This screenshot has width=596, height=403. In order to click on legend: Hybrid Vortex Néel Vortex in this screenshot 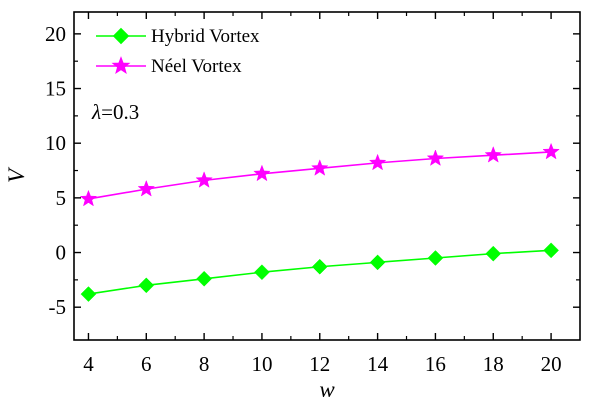, I will do `click(178, 51)`.